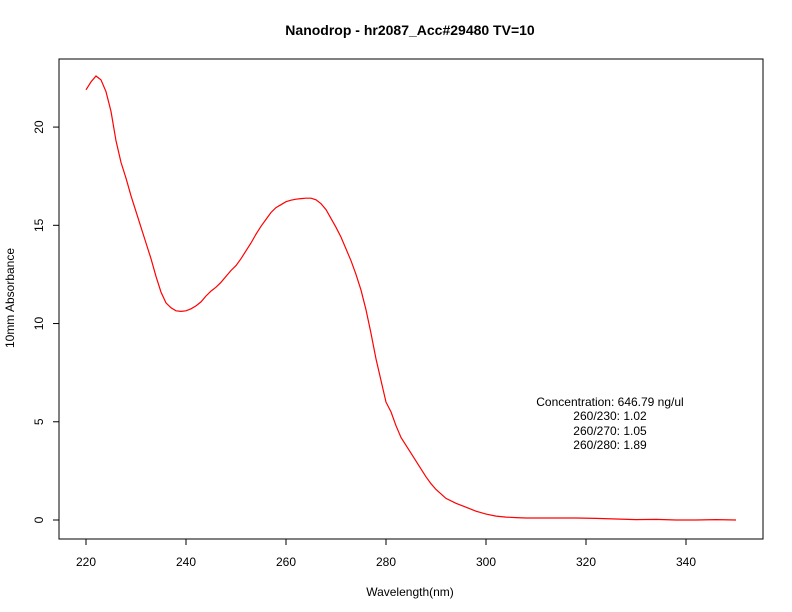 Image resolution: width=792 pixels, height=612 pixels. I want to click on ratio-260-280-text: 260/280: 1.89, so click(610, 445).